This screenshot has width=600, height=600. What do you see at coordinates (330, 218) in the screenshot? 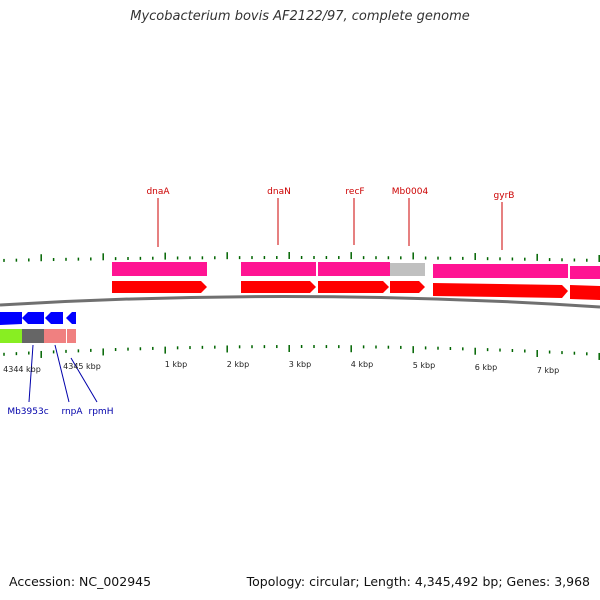
I see `forward-label-group: dnaA dnaN recF Mb0004 gyrB` at bounding box center [330, 218].